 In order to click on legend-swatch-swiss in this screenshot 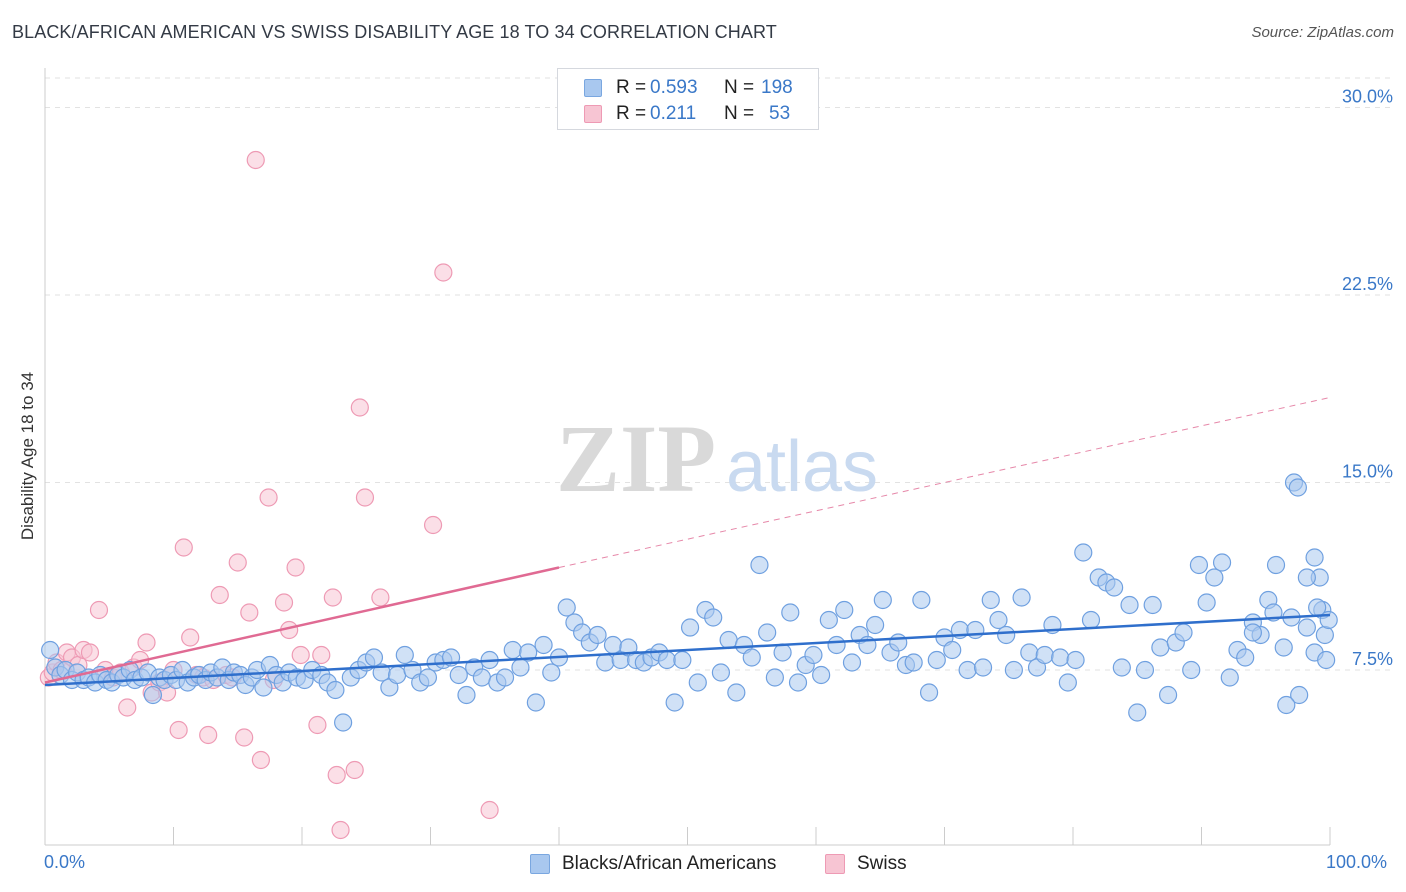, I will do `click(593, 114)`.